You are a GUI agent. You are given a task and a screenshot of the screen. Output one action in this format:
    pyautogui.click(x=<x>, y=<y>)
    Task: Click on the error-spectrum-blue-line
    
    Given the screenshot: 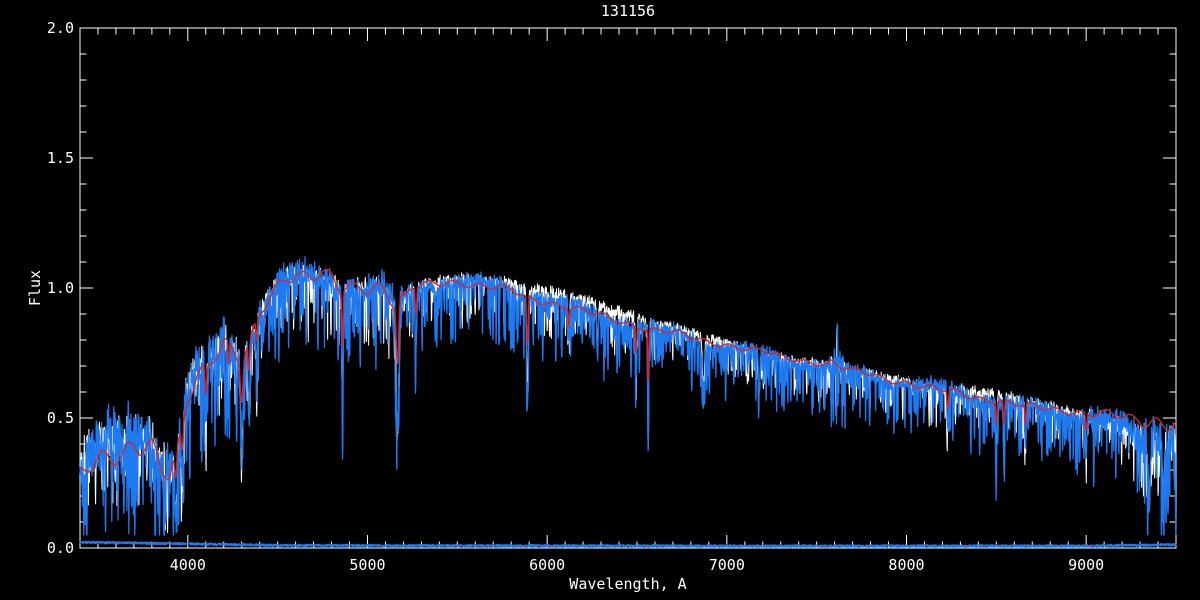 What is the action you would take?
    pyautogui.click(x=628, y=544)
    